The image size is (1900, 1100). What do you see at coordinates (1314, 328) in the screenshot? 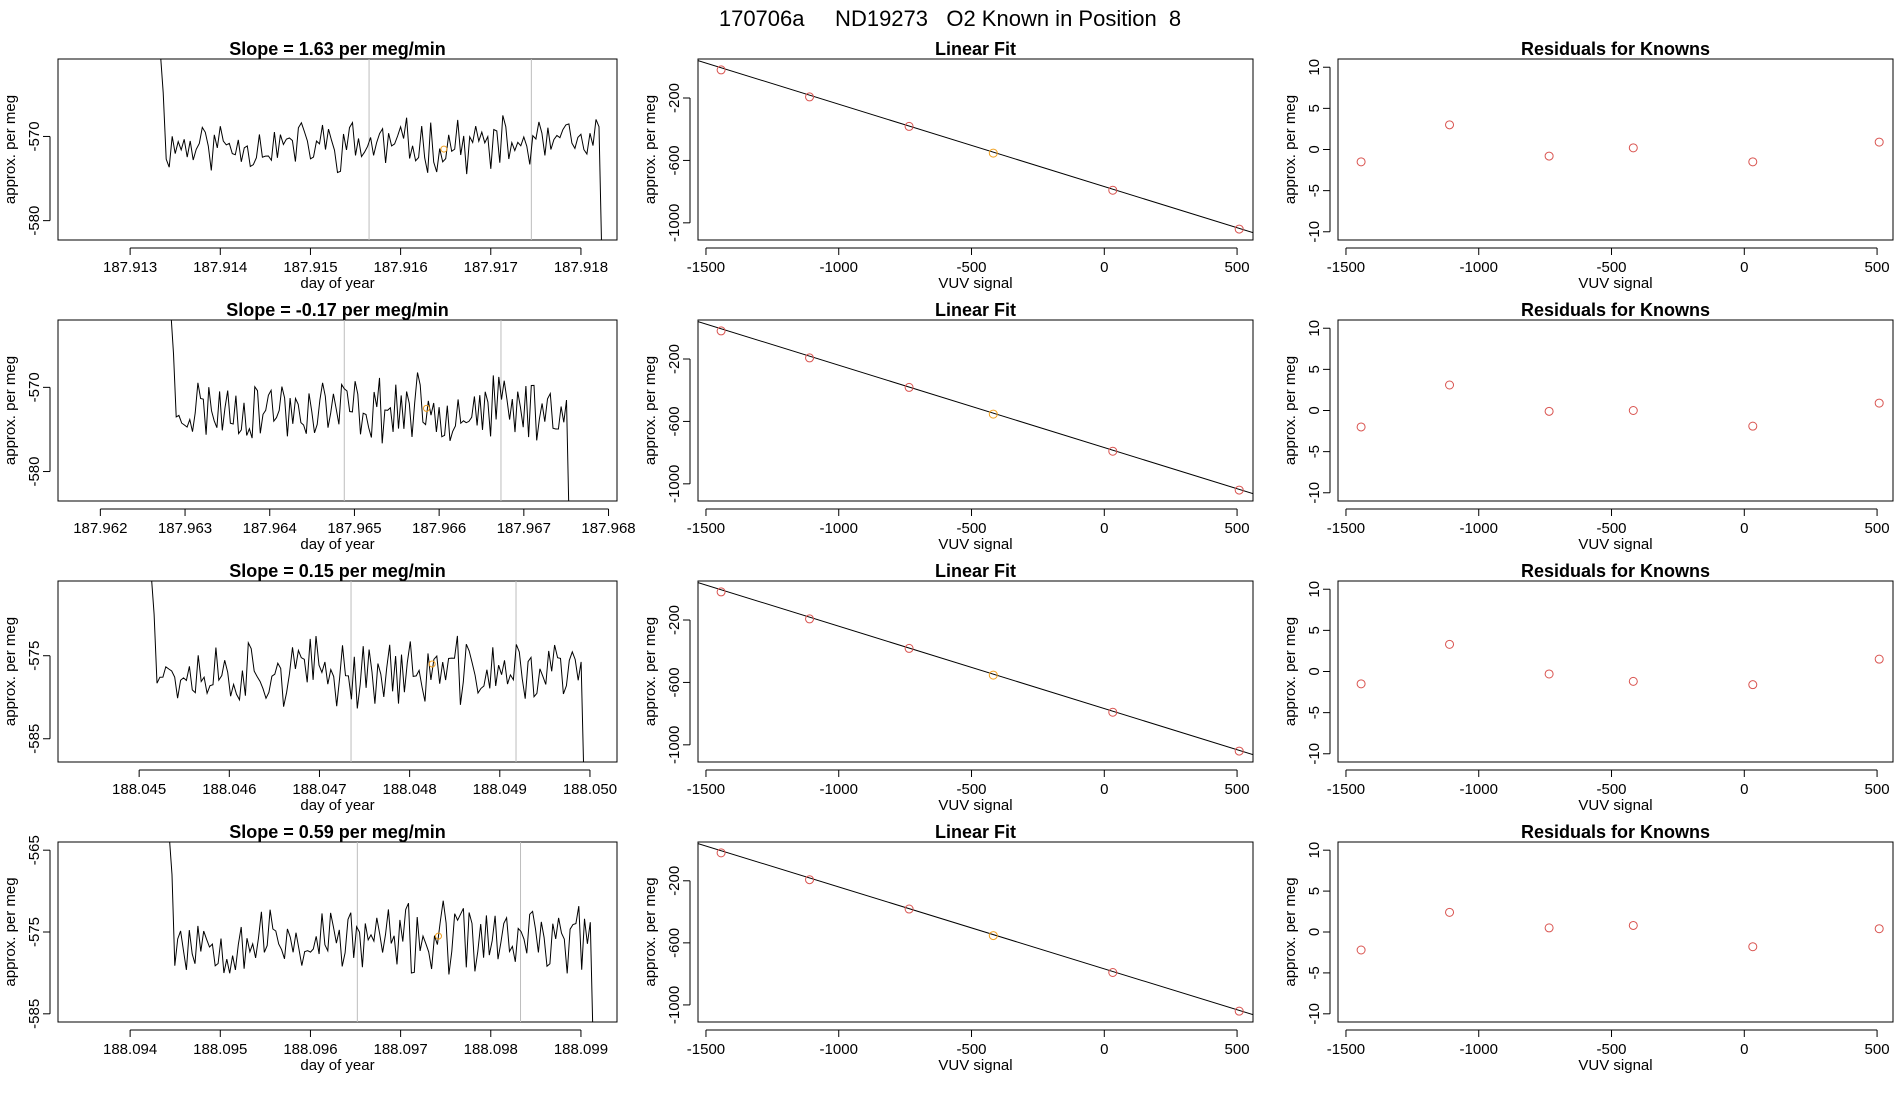
I see `y-tick-label: 10` at bounding box center [1314, 328].